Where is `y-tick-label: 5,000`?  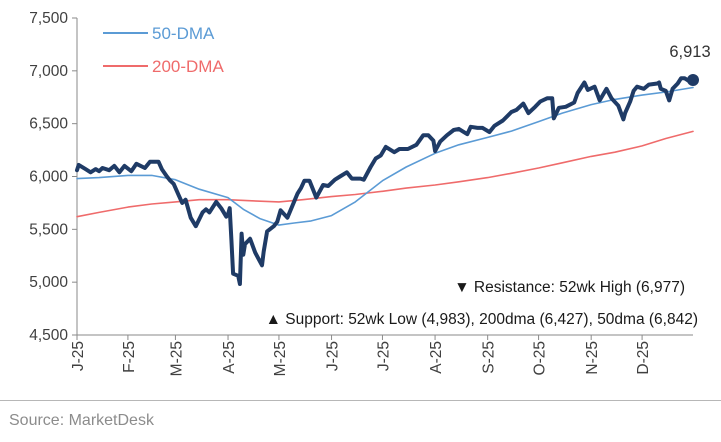
y-tick-label: 5,000 is located at coordinates (48, 282).